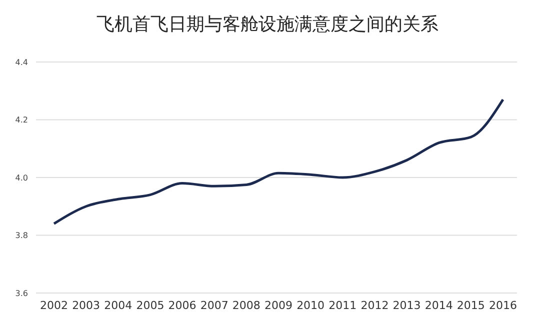  Describe the element at coordinates (503, 305) in the screenshot. I see `x-tick-label: 2016` at that location.